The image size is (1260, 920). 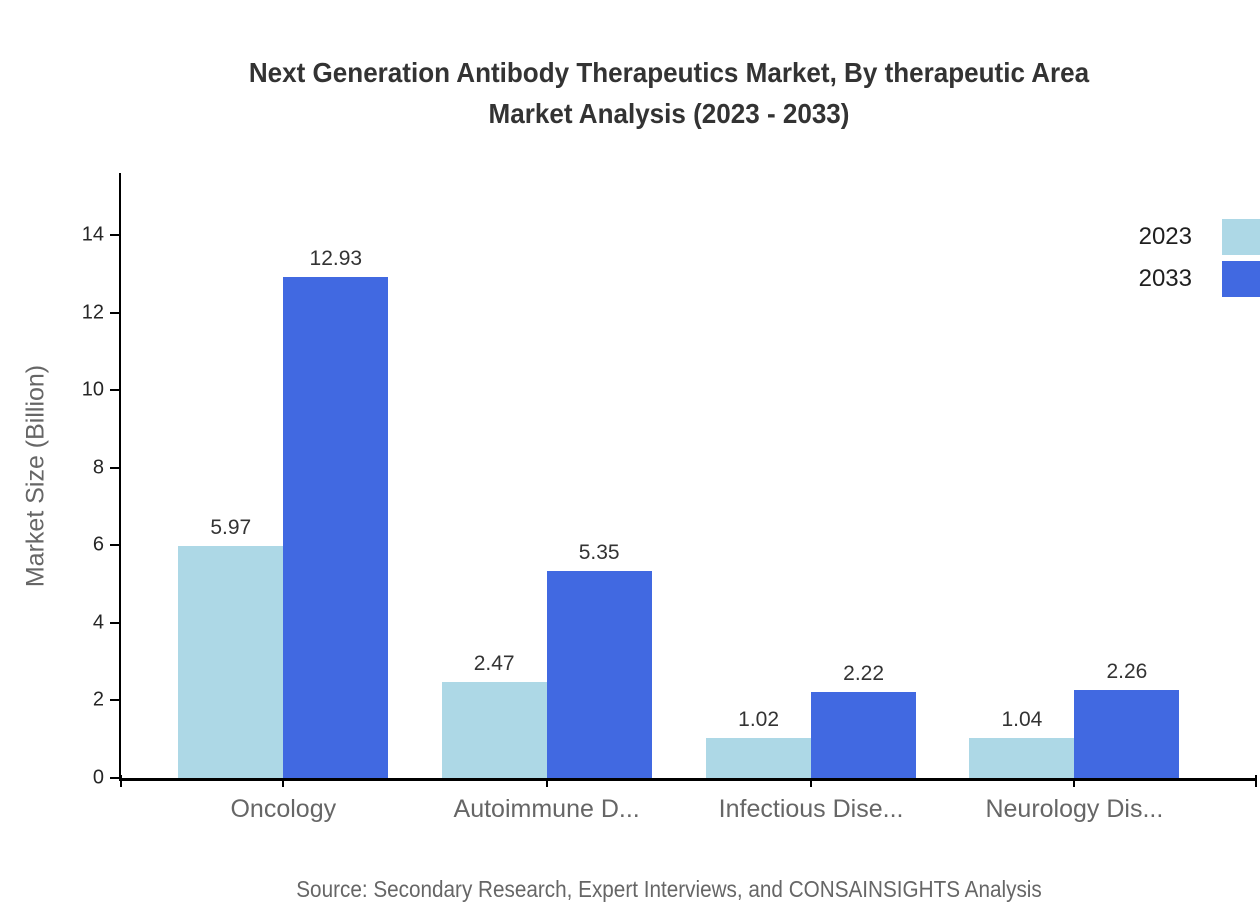 What do you see at coordinates (336, 258) in the screenshot?
I see `bar-value-label: 12.93` at bounding box center [336, 258].